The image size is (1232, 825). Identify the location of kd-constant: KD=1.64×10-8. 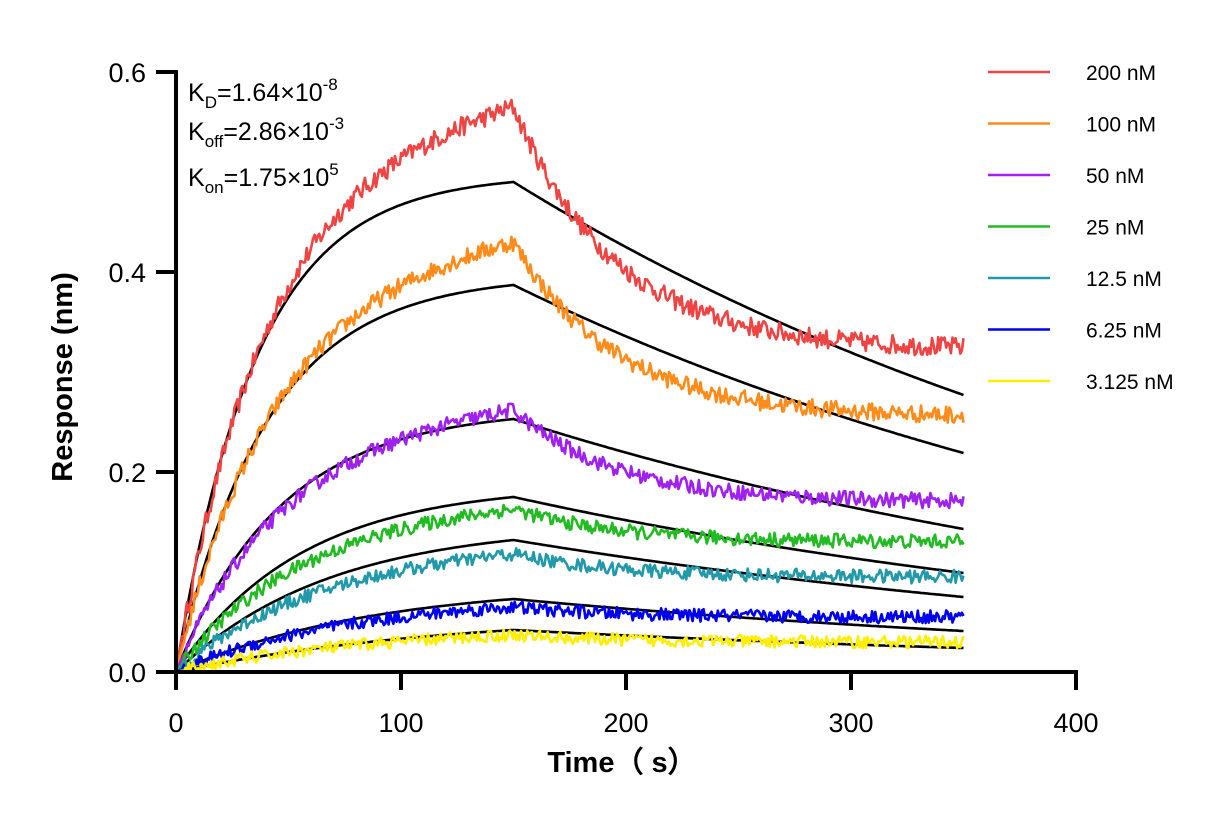
(263, 93).